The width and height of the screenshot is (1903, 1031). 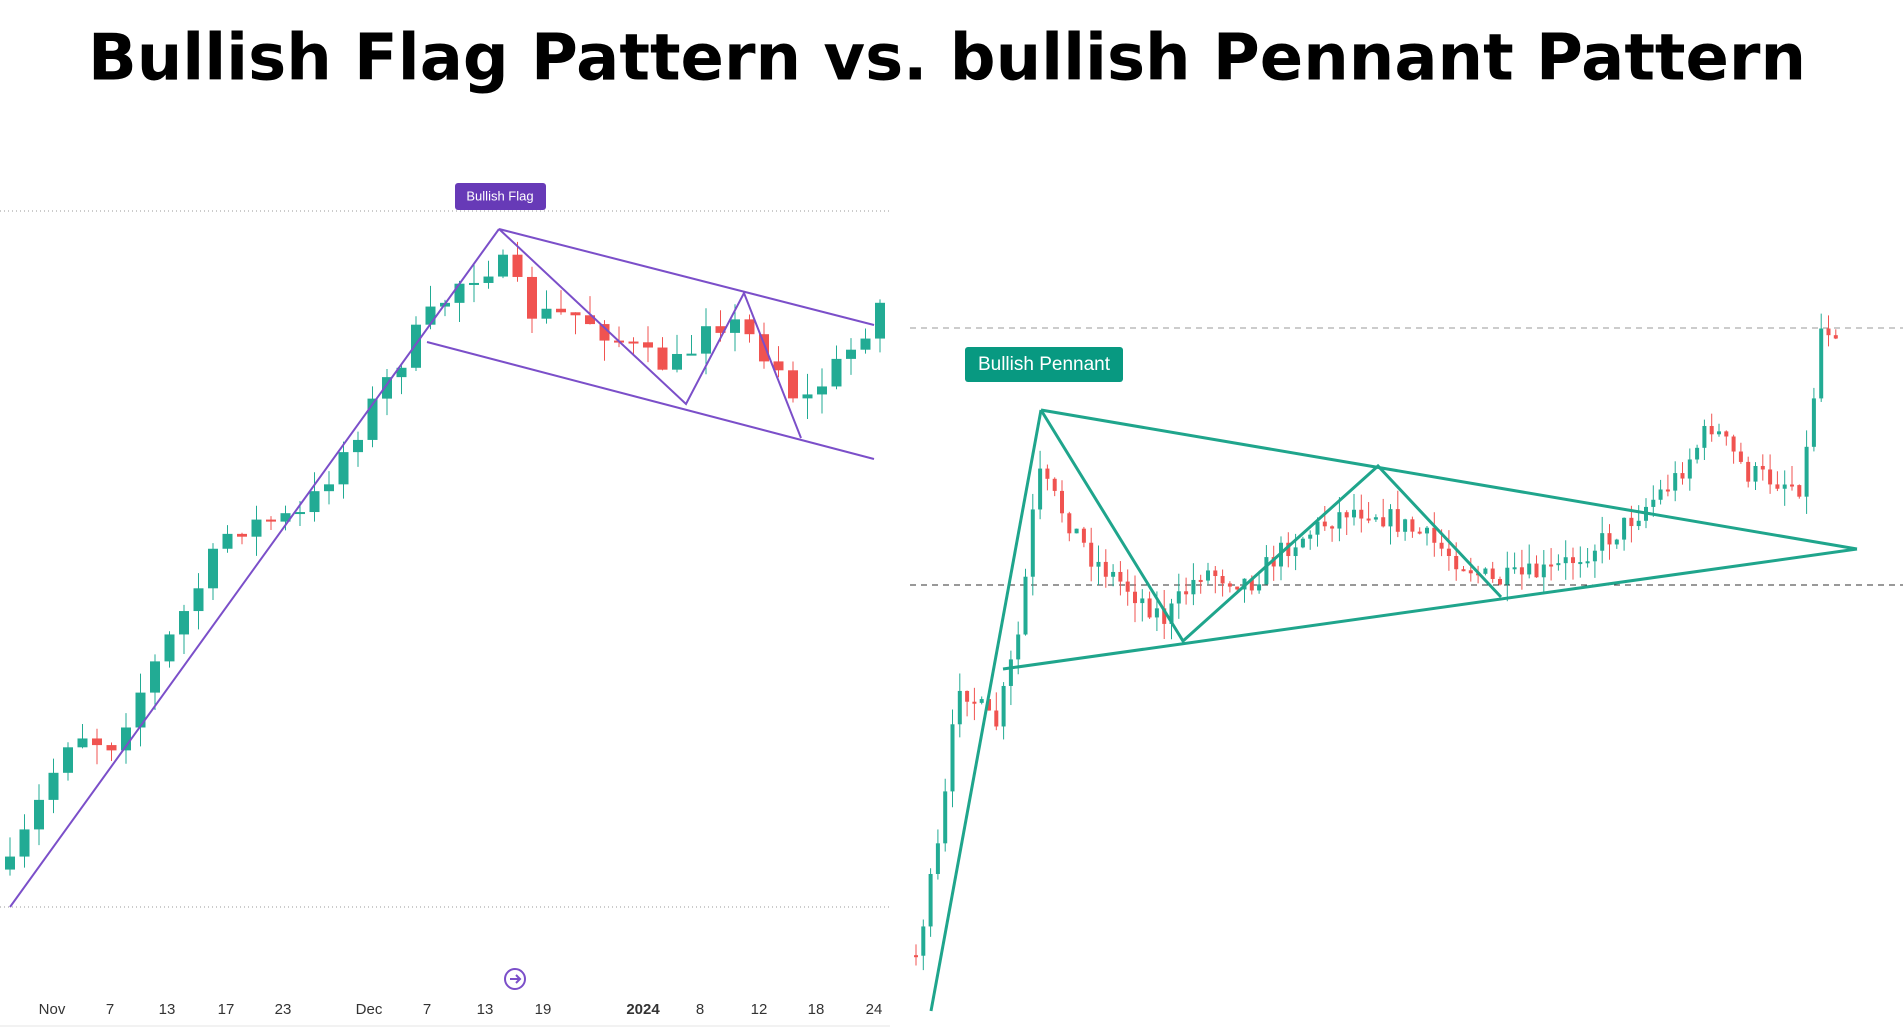 What do you see at coordinates (686, 277) in the screenshot?
I see `upper-channel` at bounding box center [686, 277].